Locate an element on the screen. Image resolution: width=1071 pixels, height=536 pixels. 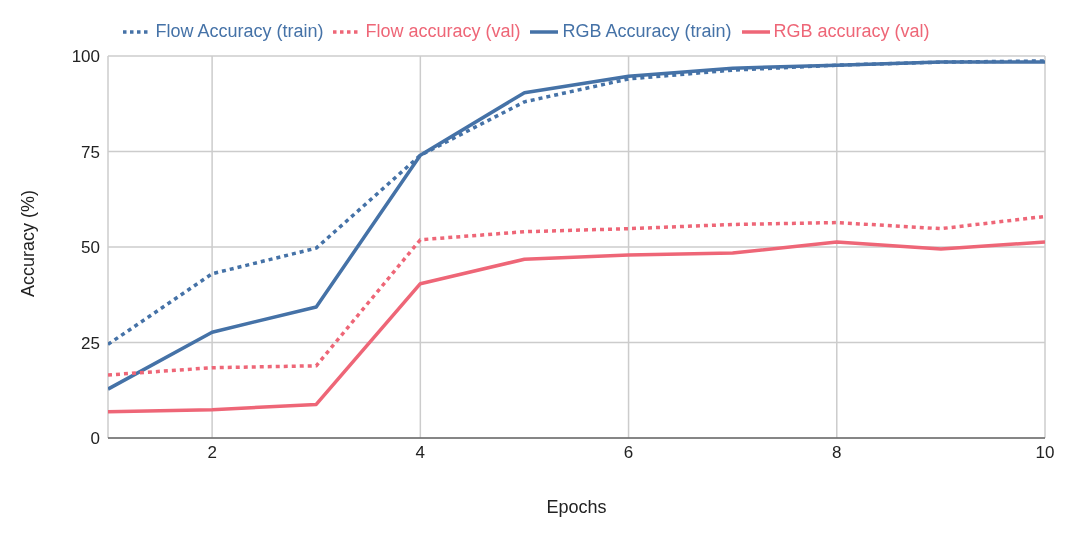
x-tick-label: 4 is located at coordinates (420, 453).